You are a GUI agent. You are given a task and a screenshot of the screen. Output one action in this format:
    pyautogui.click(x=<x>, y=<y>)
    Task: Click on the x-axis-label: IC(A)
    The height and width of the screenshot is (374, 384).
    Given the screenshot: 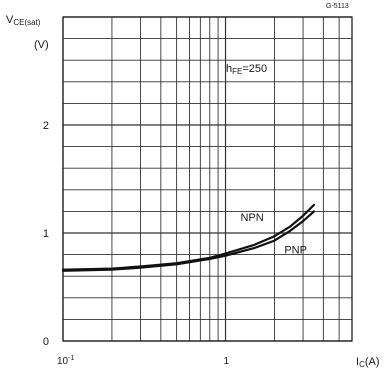 What is the action you would take?
    pyautogui.click(x=368, y=362)
    